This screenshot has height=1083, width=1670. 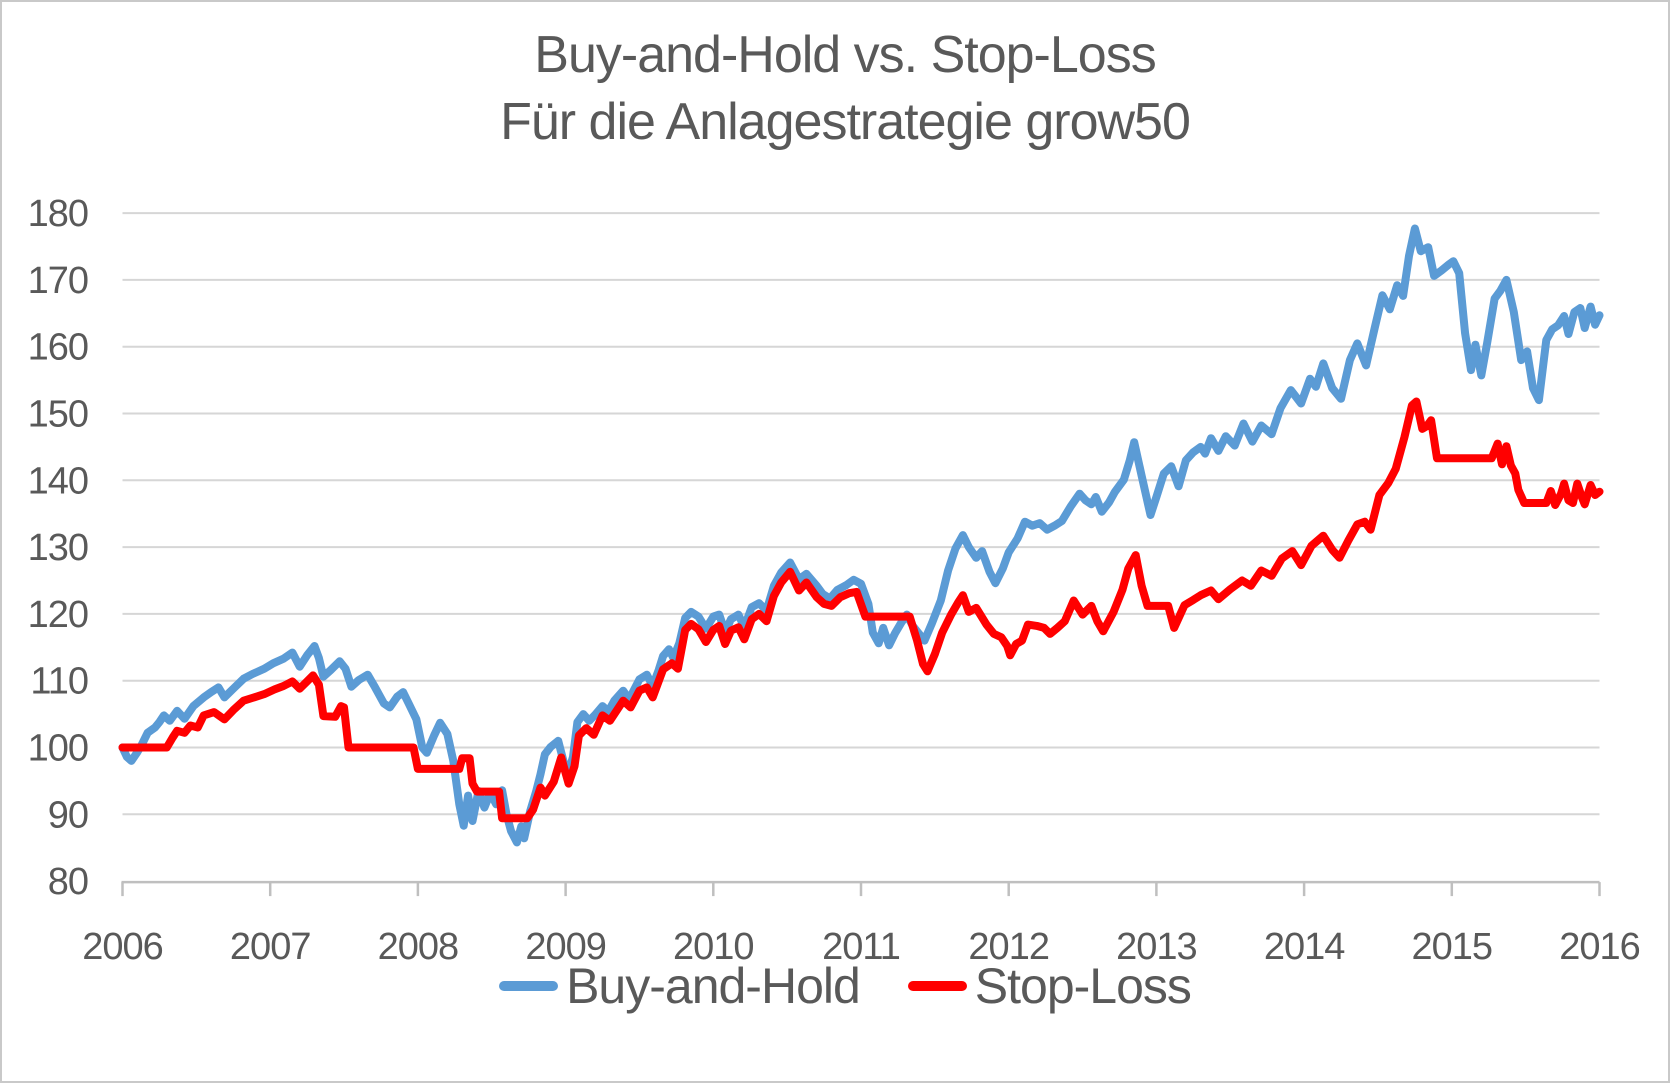 What do you see at coordinates (68, 815) in the screenshot?
I see `y-tick-label-90: 90` at bounding box center [68, 815].